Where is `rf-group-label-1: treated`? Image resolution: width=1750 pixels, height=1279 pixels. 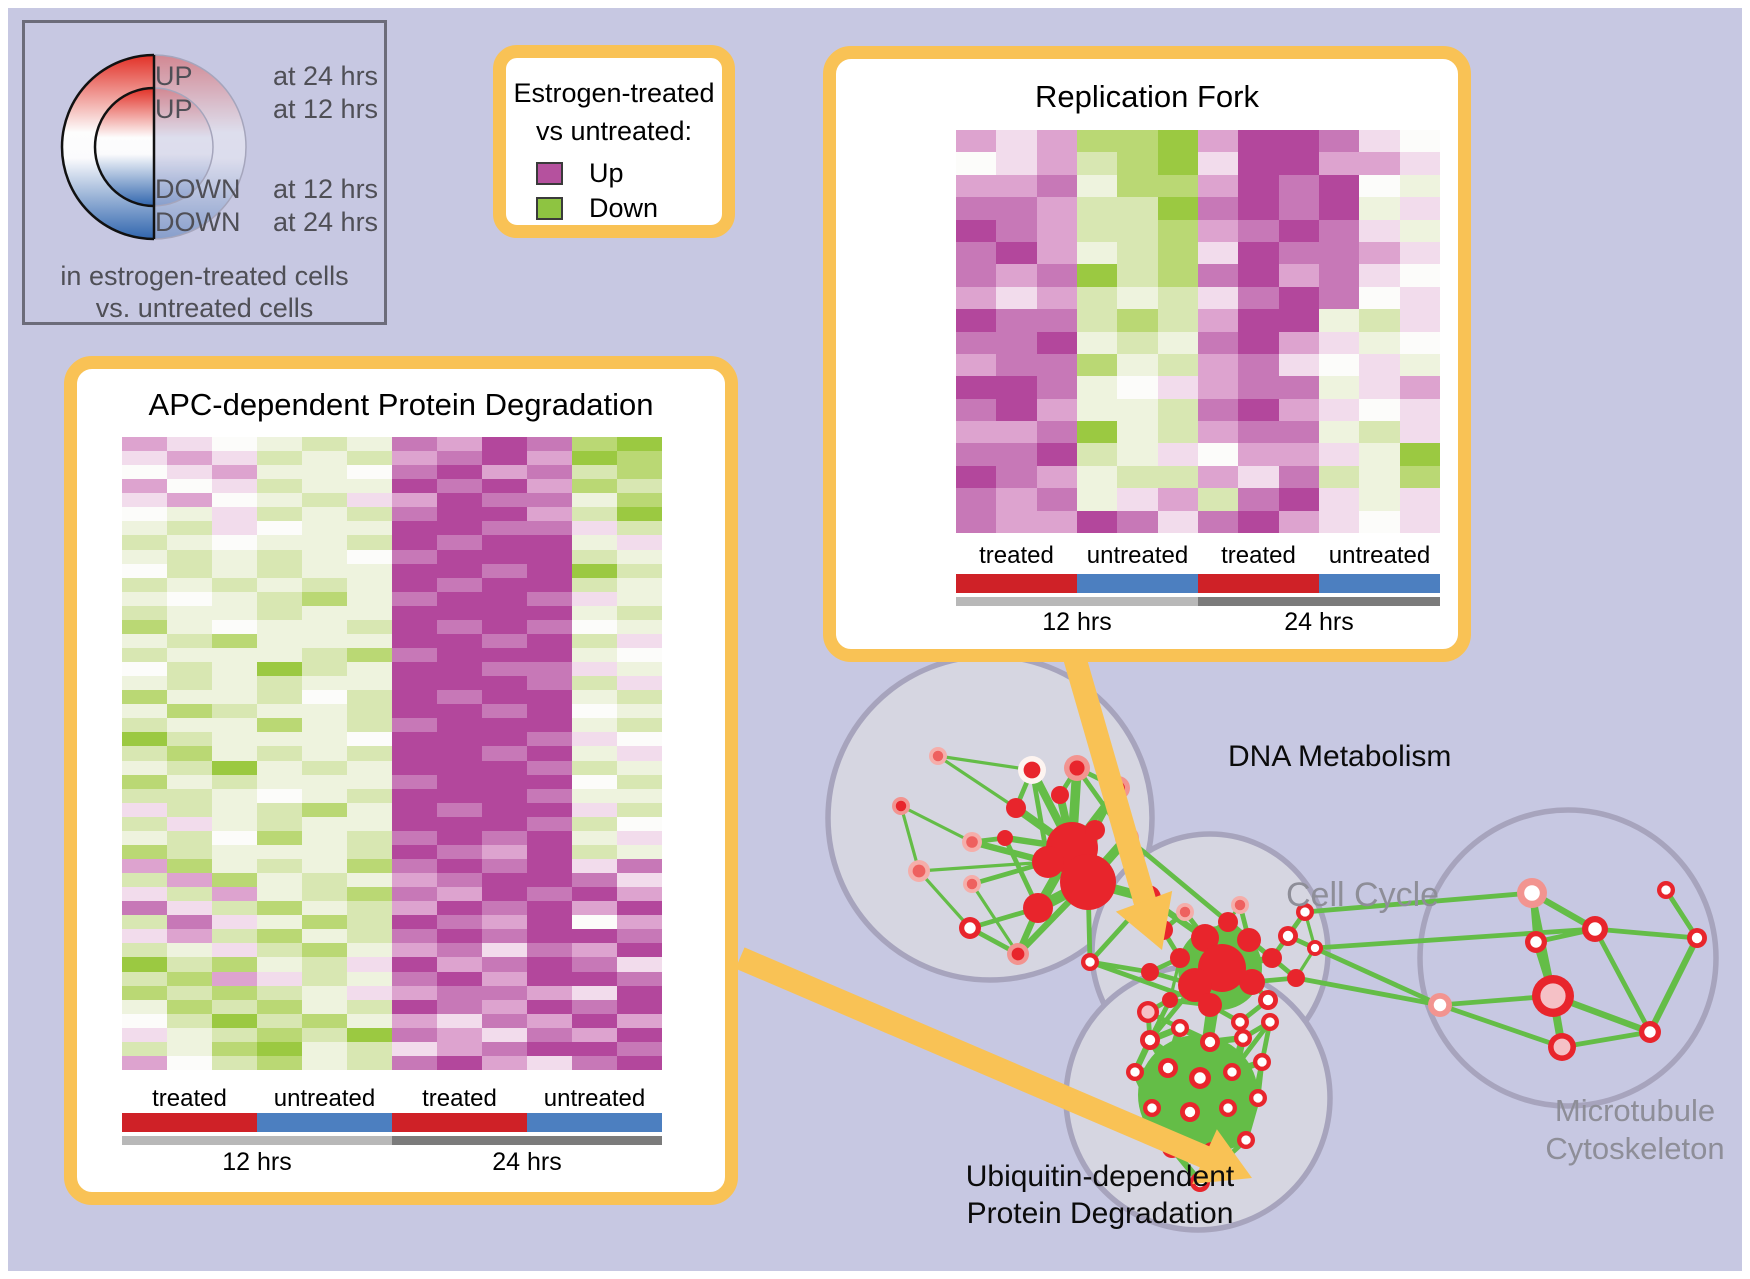
rf-group-label-1: treated is located at coordinates (1016, 555).